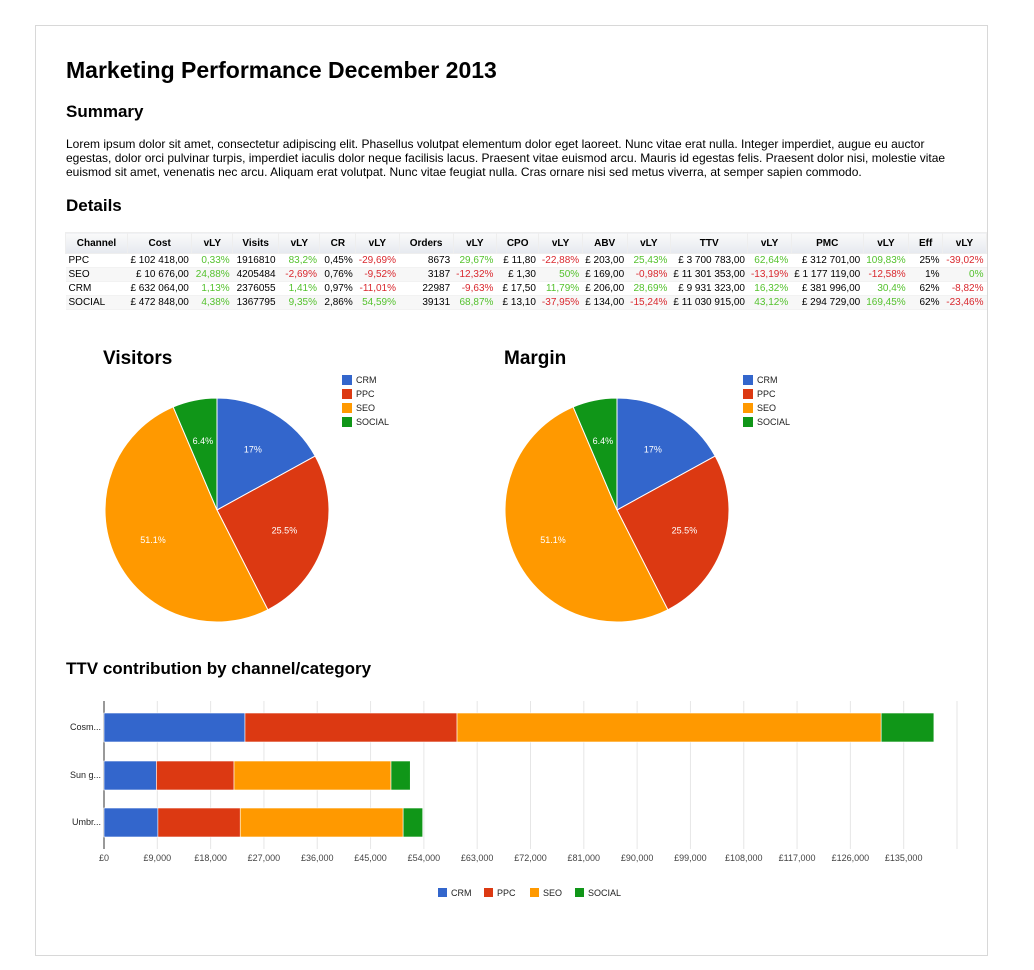 This screenshot has height=970, width=1034. I want to click on table-cell: £ 17,50, so click(517, 288).